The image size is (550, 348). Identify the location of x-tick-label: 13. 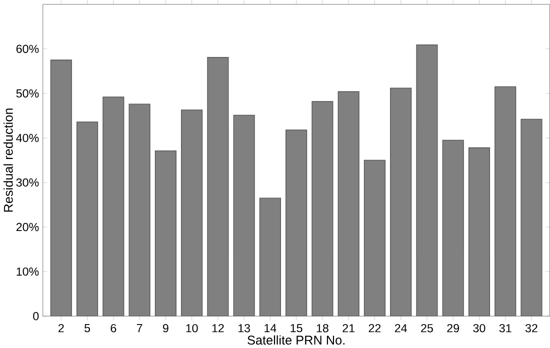
(244, 328).